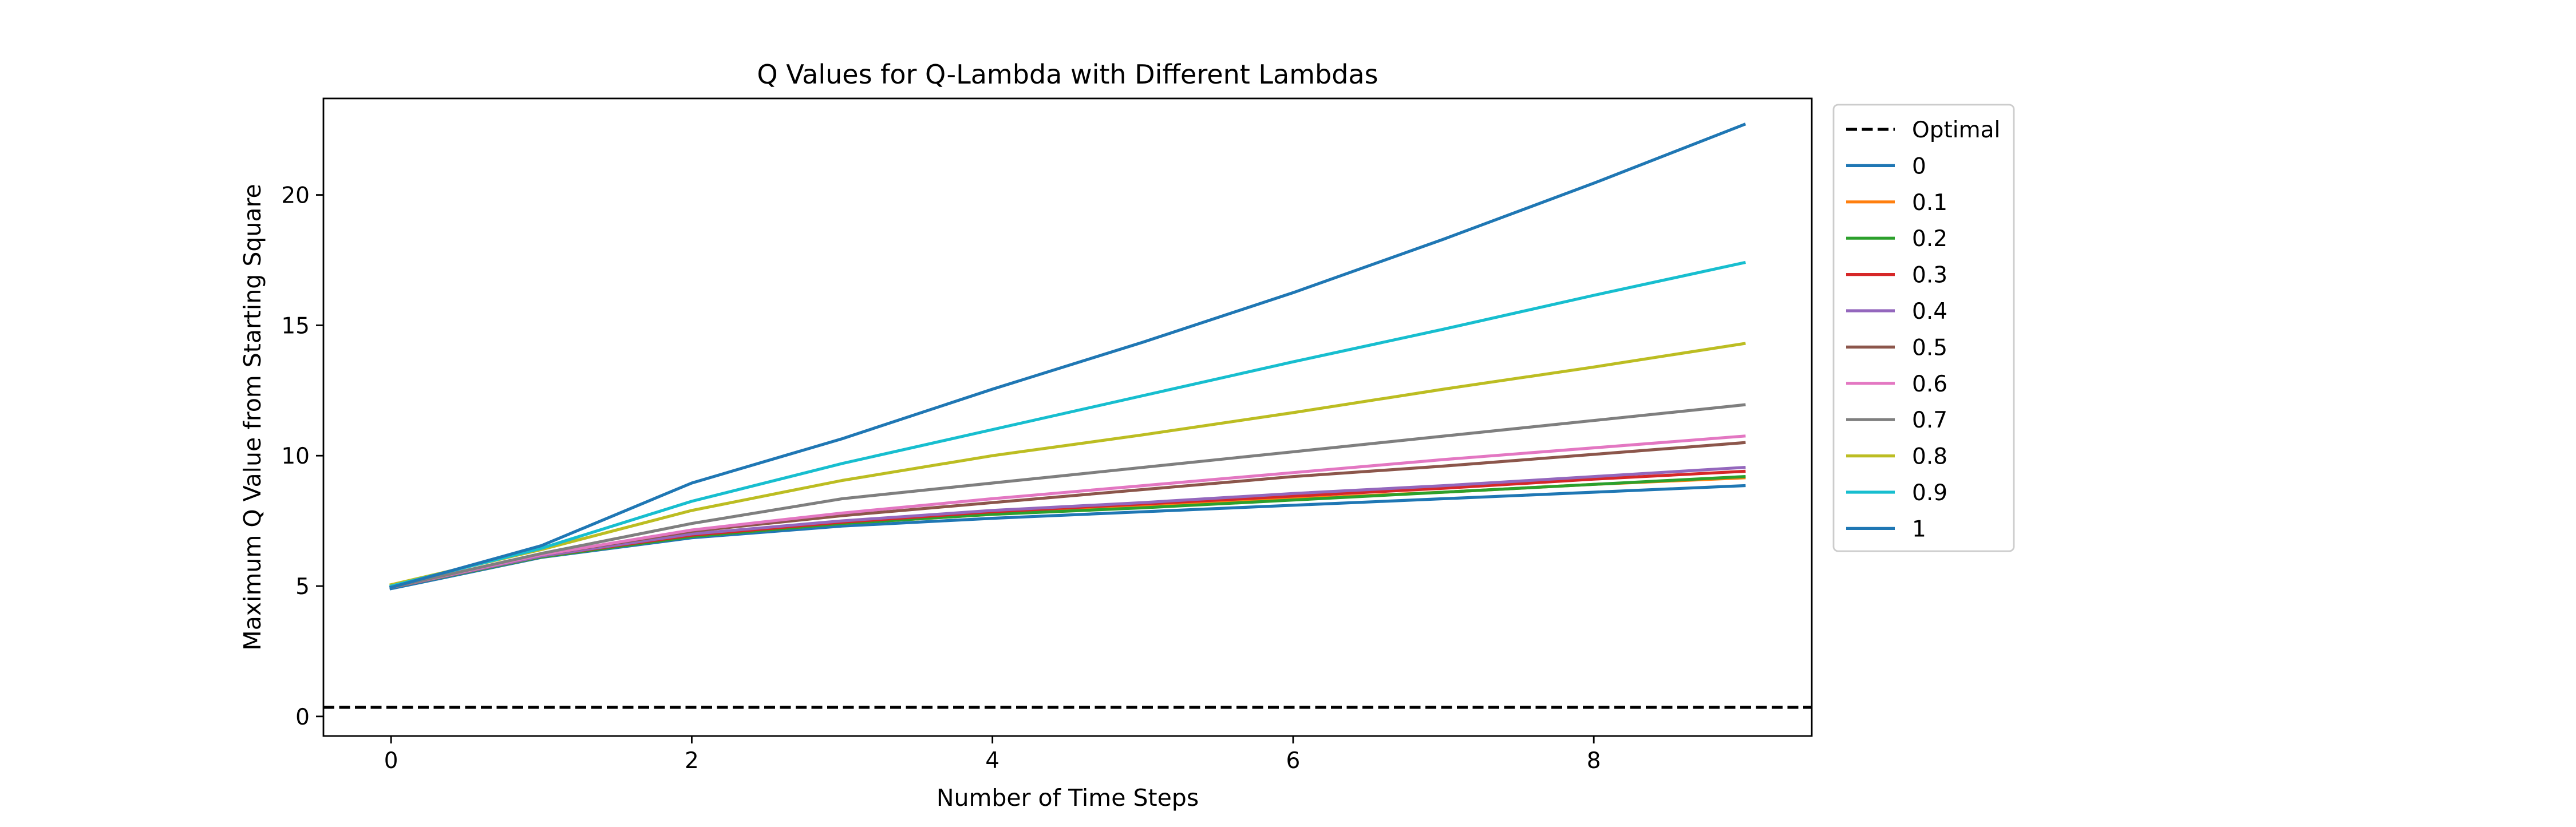 The width and height of the screenshot is (2576, 827). What do you see at coordinates (1929, 203) in the screenshot?
I see `legend-label: 0.1` at bounding box center [1929, 203].